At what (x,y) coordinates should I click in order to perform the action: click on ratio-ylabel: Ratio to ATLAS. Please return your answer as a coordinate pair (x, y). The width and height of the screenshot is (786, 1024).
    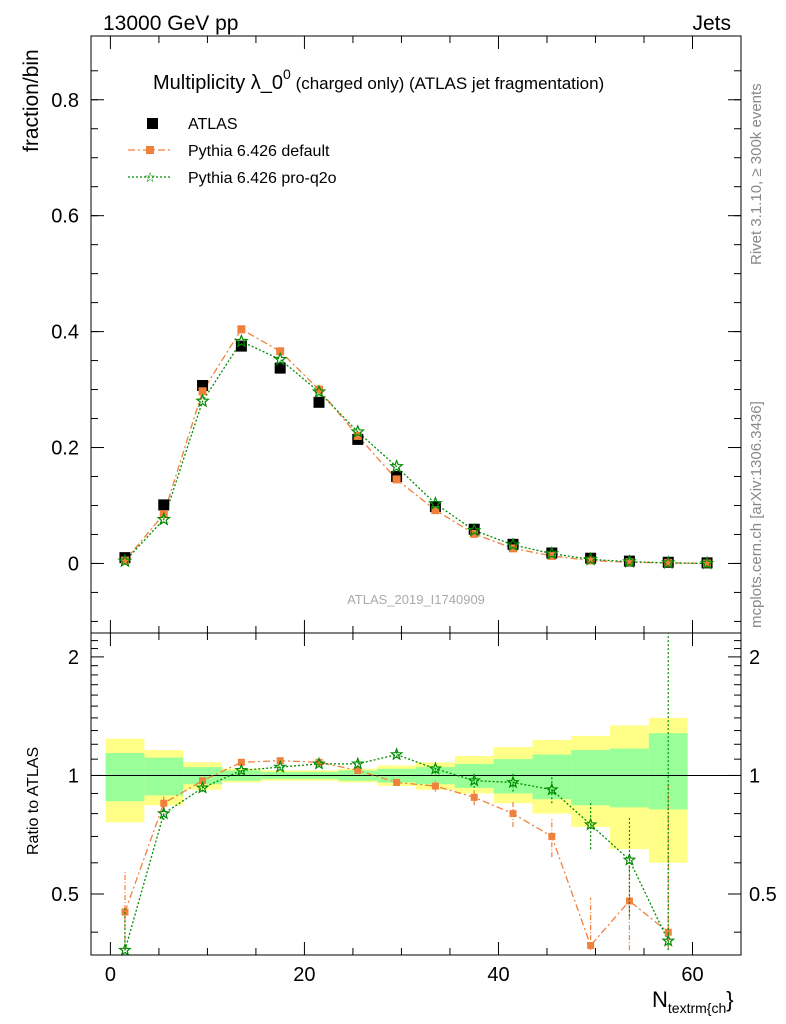
    Looking at the image, I should click on (33, 801).